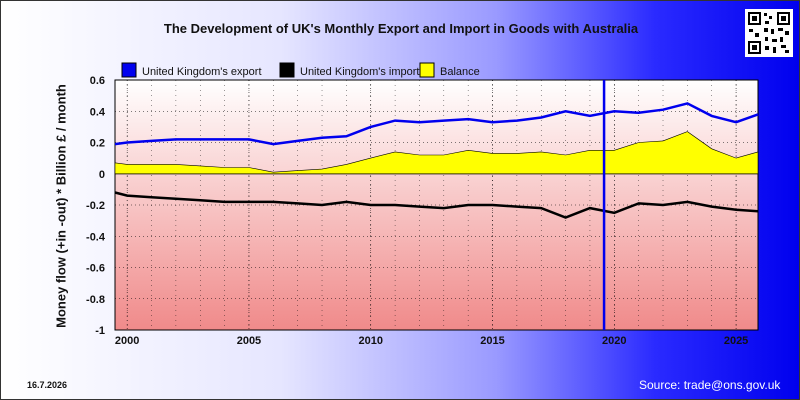 Image resolution: width=800 pixels, height=400 pixels. I want to click on series-line-export, so click(436, 124).